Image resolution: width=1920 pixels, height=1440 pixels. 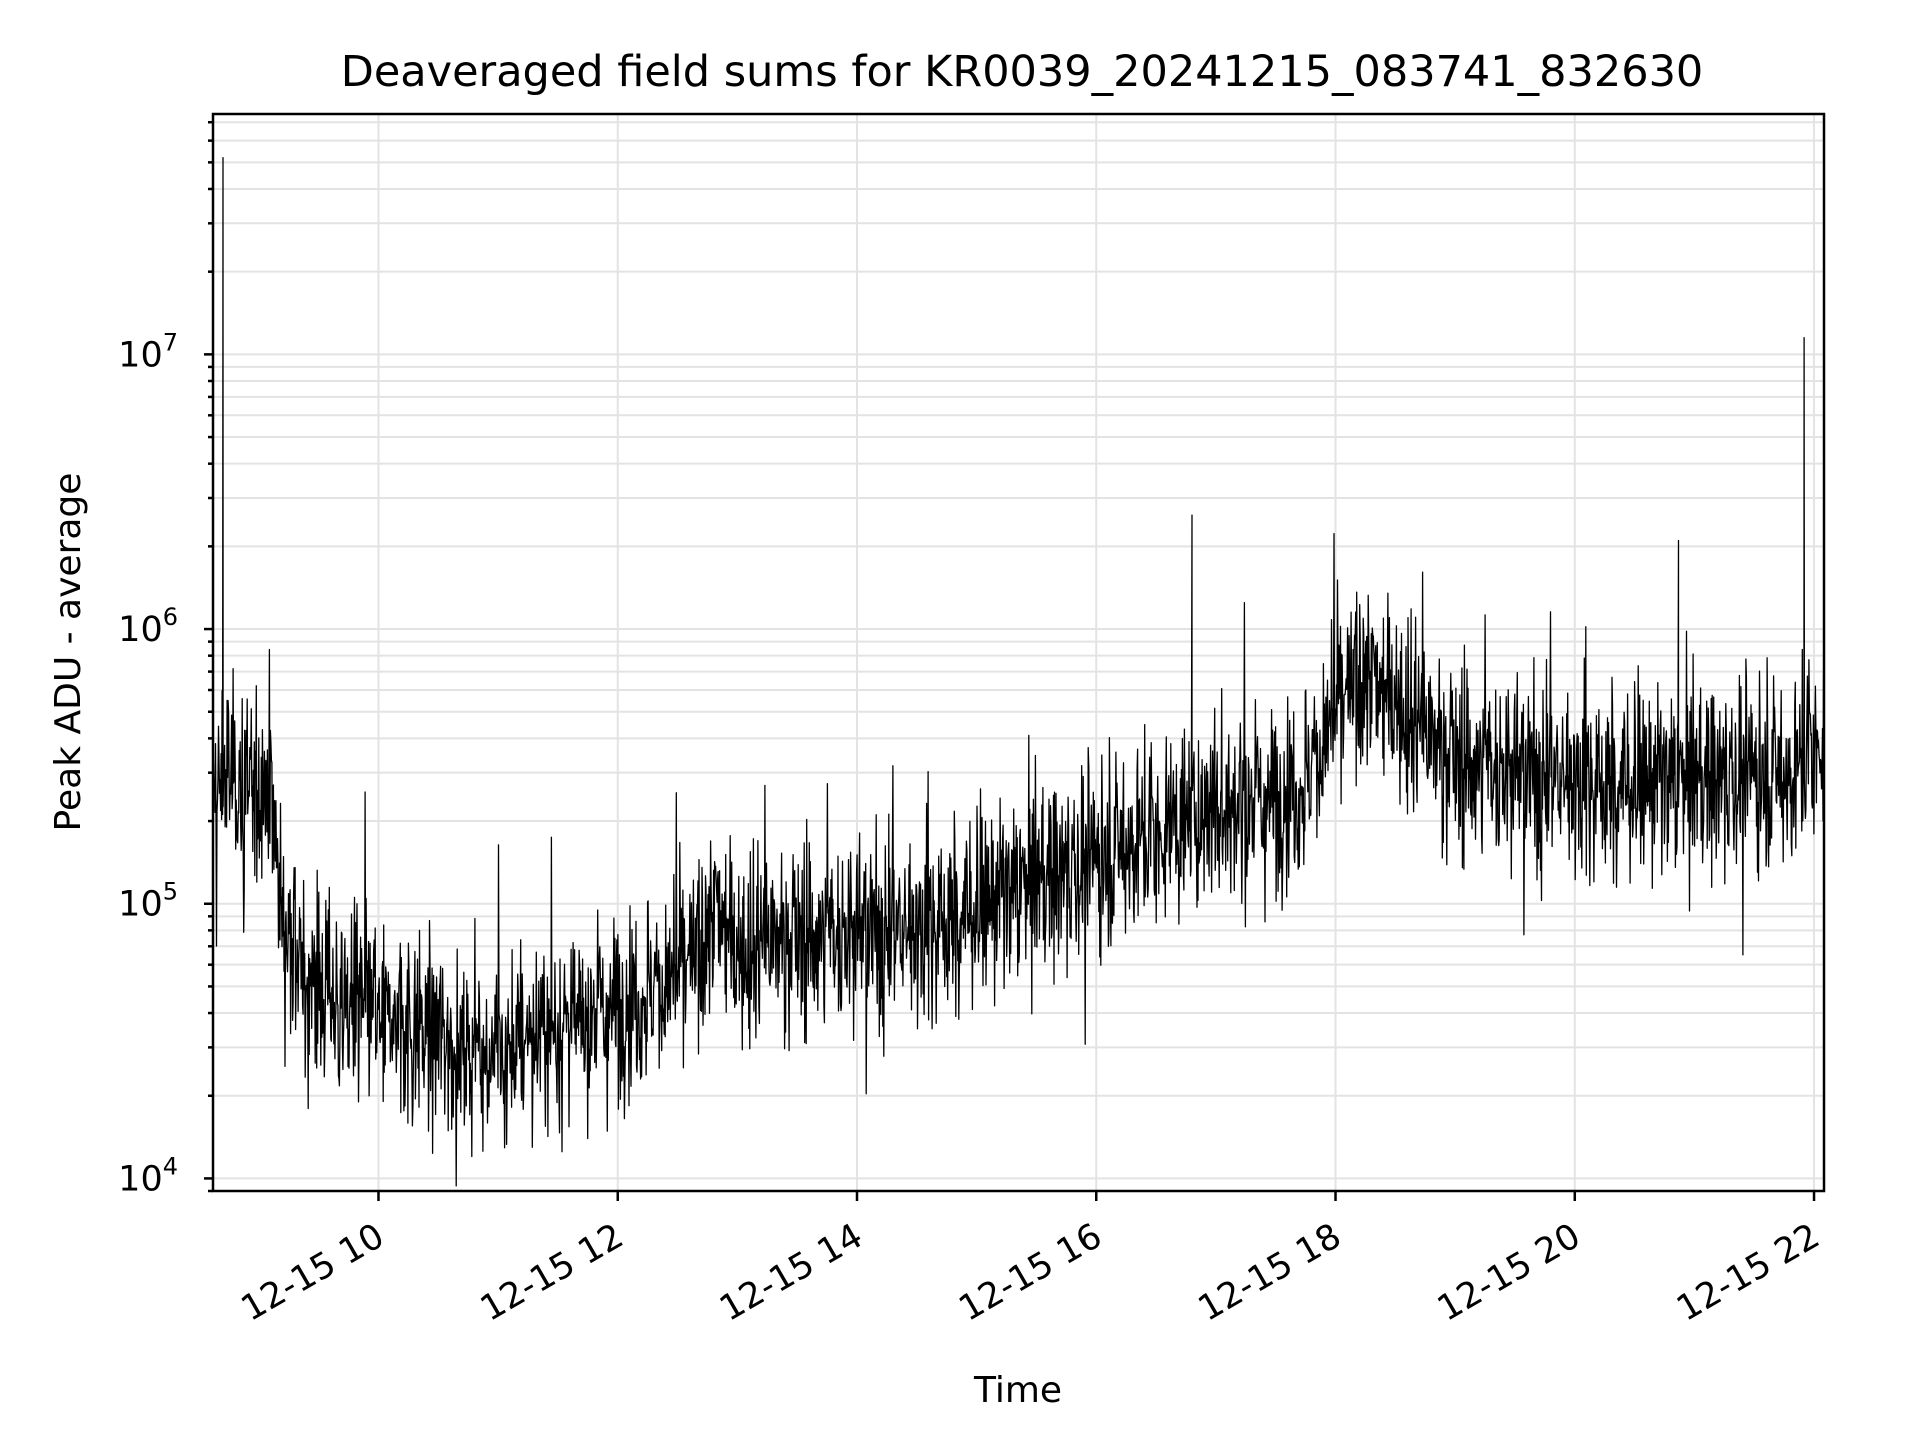 What do you see at coordinates (148, 626) in the screenshot?
I see `y-tick-label: 10⁶` at bounding box center [148, 626].